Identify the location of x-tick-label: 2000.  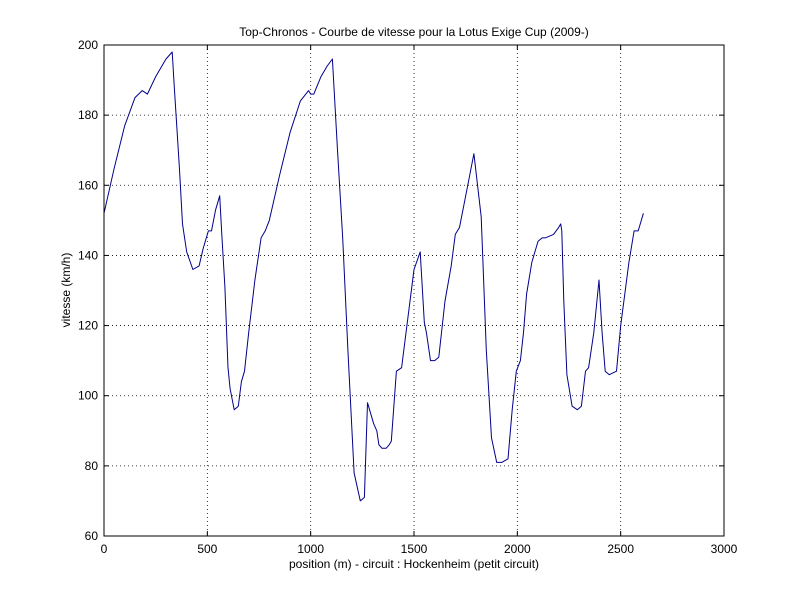
(517, 549).